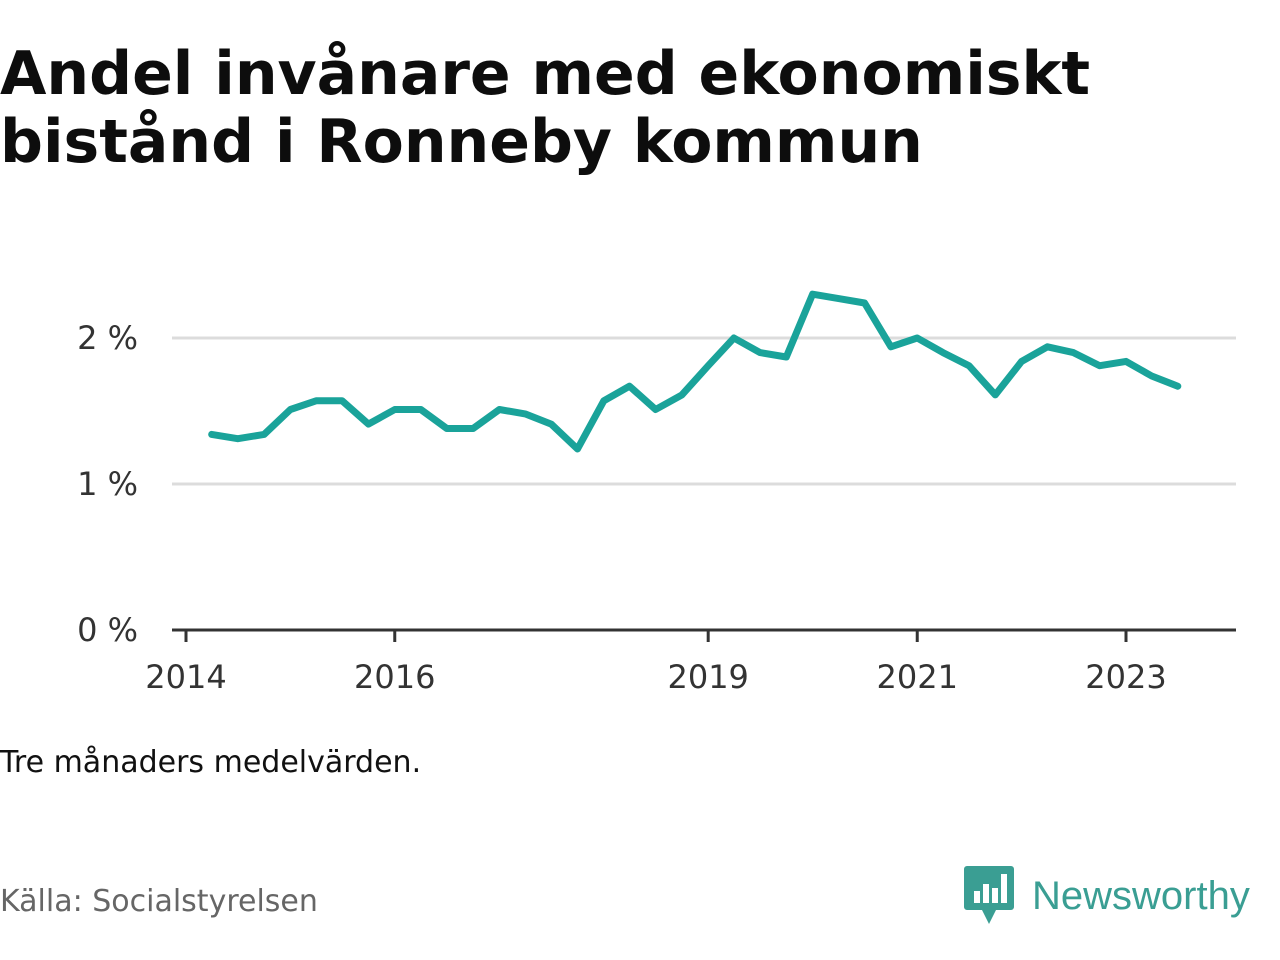 The image size is (1280, 960). I want to click on x-tick-label: 2023, so click(1125, 677).